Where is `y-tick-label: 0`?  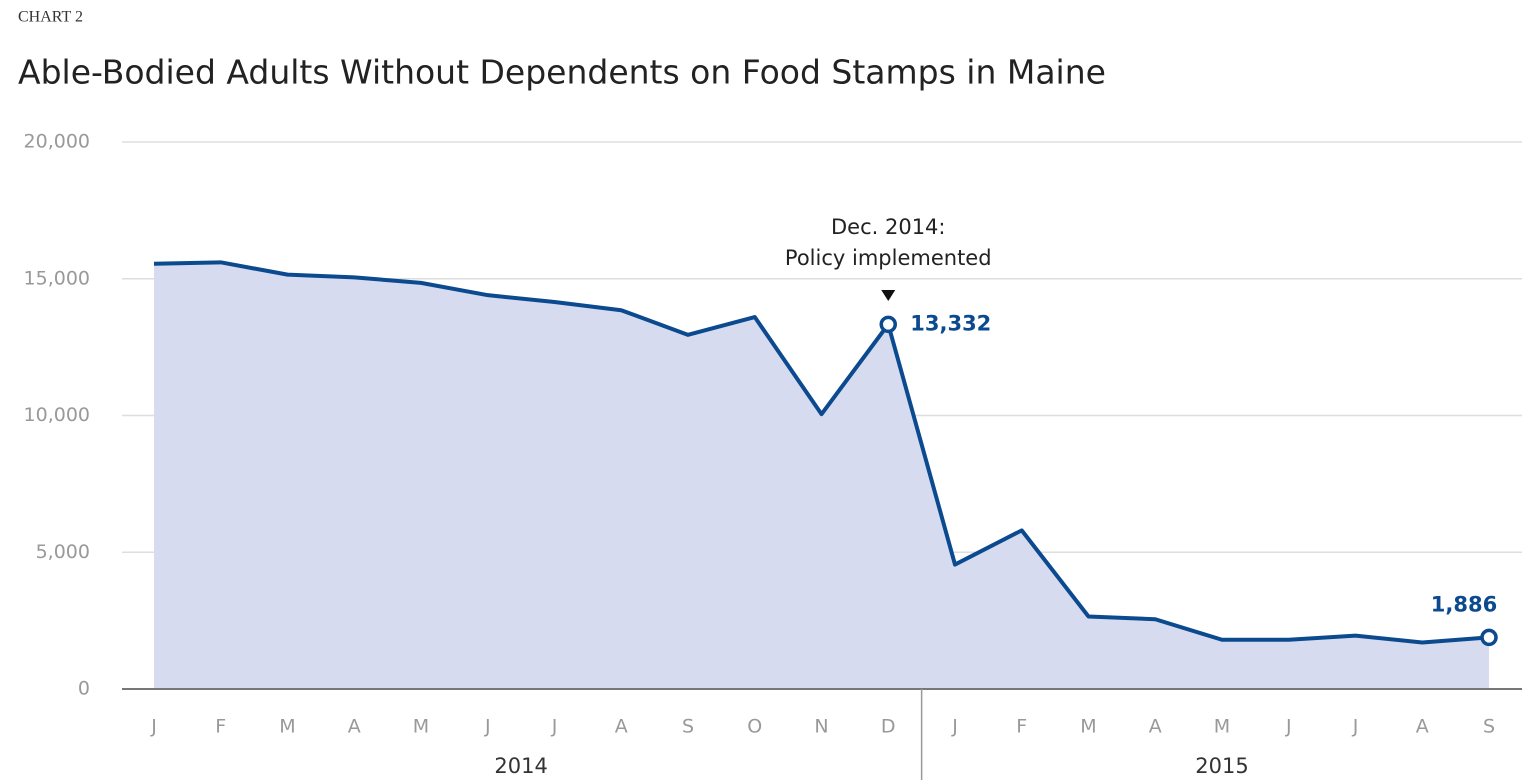
y-tick-label: 0 is located at coordinates (84, 689).